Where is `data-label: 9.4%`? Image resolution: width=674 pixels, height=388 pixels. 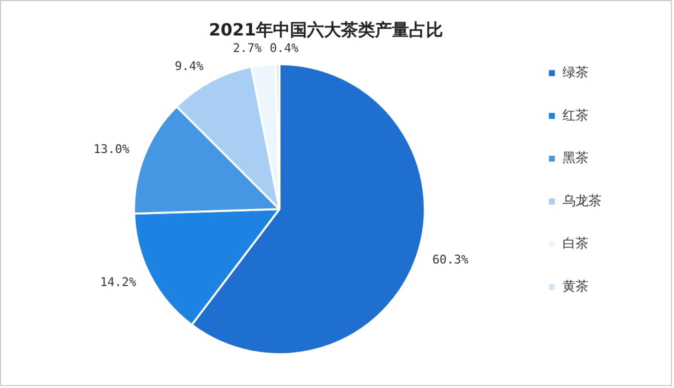 data-label: 9.4% is located at coordinates (189, 66).